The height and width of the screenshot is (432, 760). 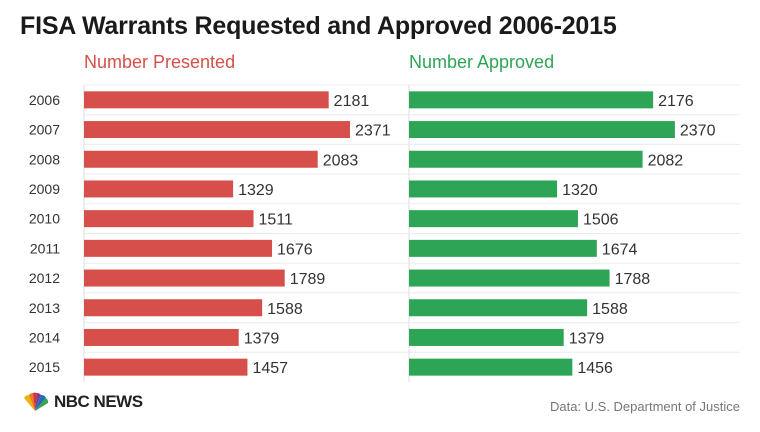 I want to click on bar-presented-2007, so click(x=217, y=130).